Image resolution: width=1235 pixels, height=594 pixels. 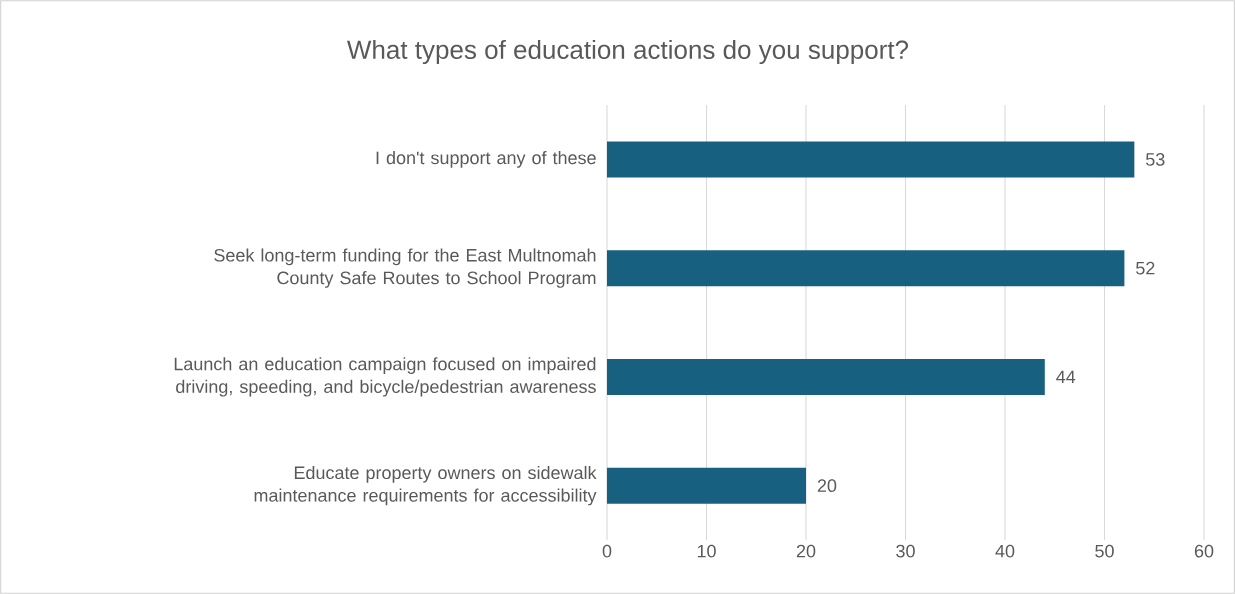 I want to click on y-tick-label: Launch an education campaign focused on impaired driving, speeding, and bicycle/pedestrian awareness, so click(x=385, y=377).